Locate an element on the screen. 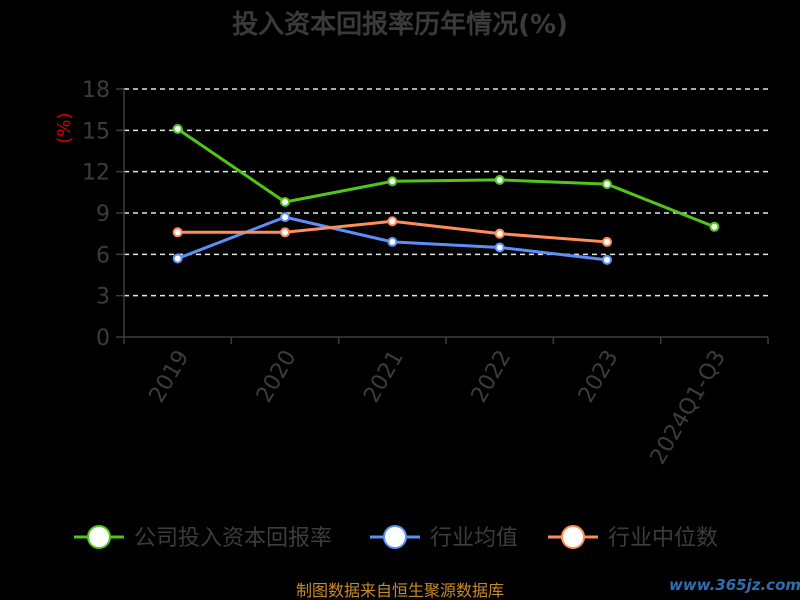 This screenshot has height=600, width=800. x-tick-label: 2022 is located at coordinates (492, 376).